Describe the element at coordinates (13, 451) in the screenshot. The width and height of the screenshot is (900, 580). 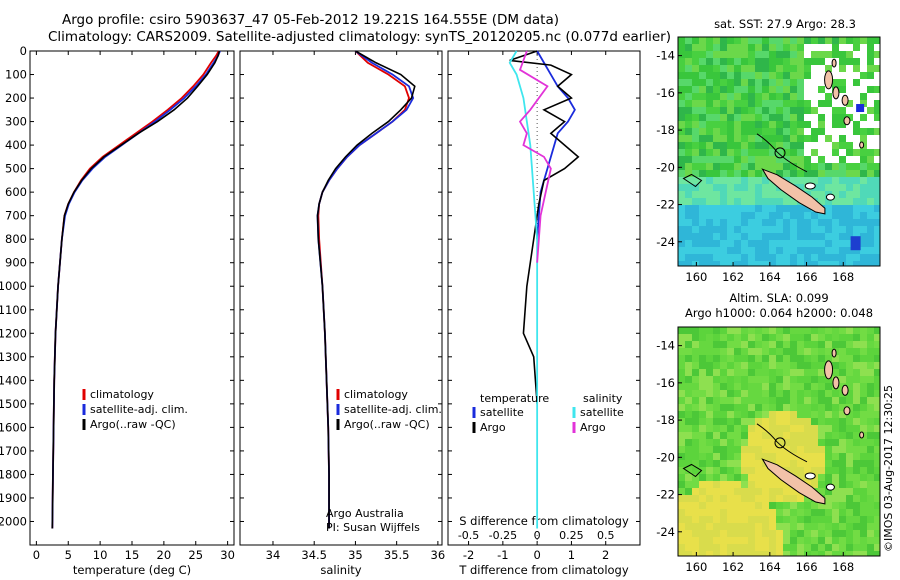
I see `y-tick-label: 1700` at that location.